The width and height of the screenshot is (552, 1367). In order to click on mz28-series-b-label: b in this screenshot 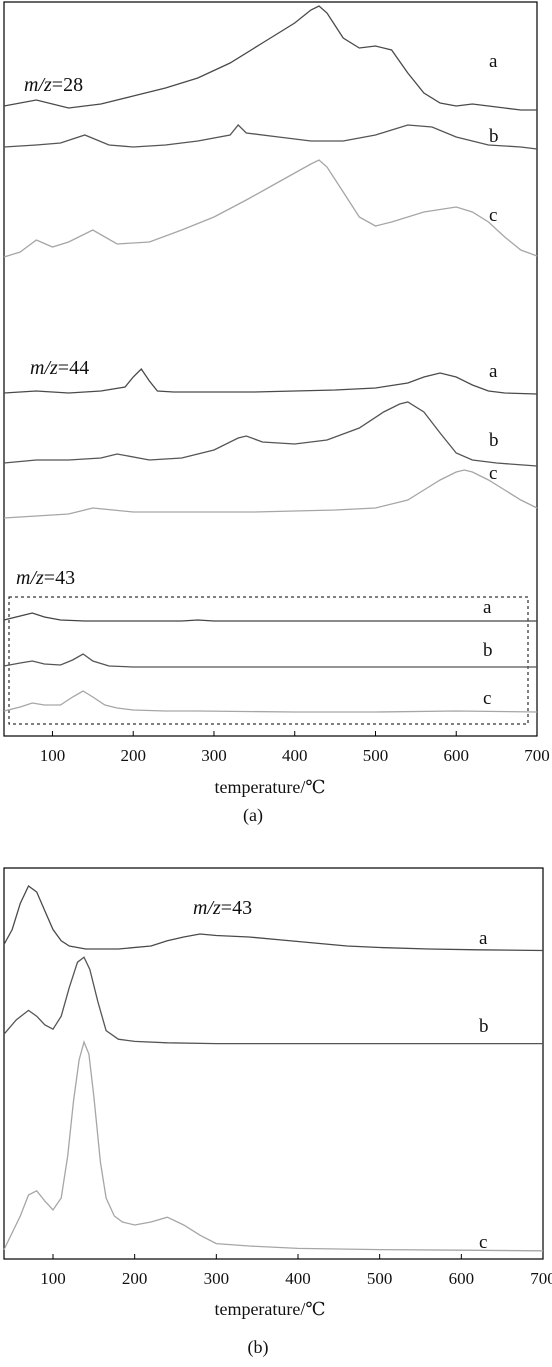, I will do `click(494, 136)`.